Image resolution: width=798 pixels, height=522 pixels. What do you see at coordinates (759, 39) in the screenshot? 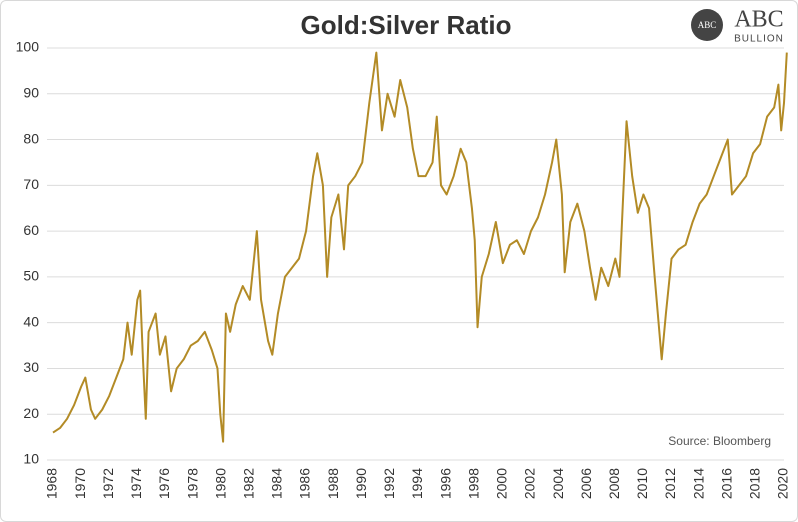
I see `logo-sub: BULLION` at bounding box center [759, 39].